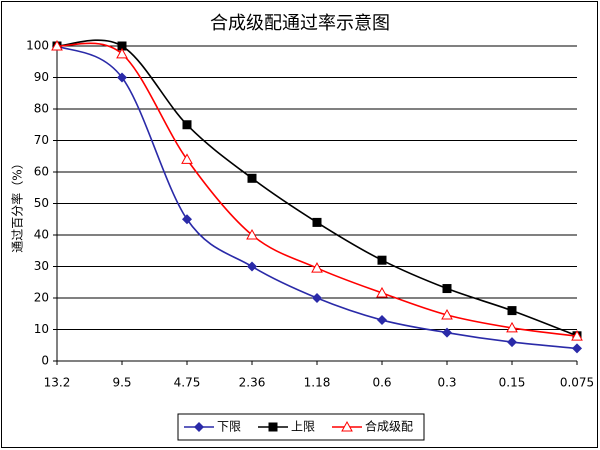 Image resolution: width=600 pixels, height=450 pixels. I want to click on x-tick-label: 4.75, so click(187, 383).